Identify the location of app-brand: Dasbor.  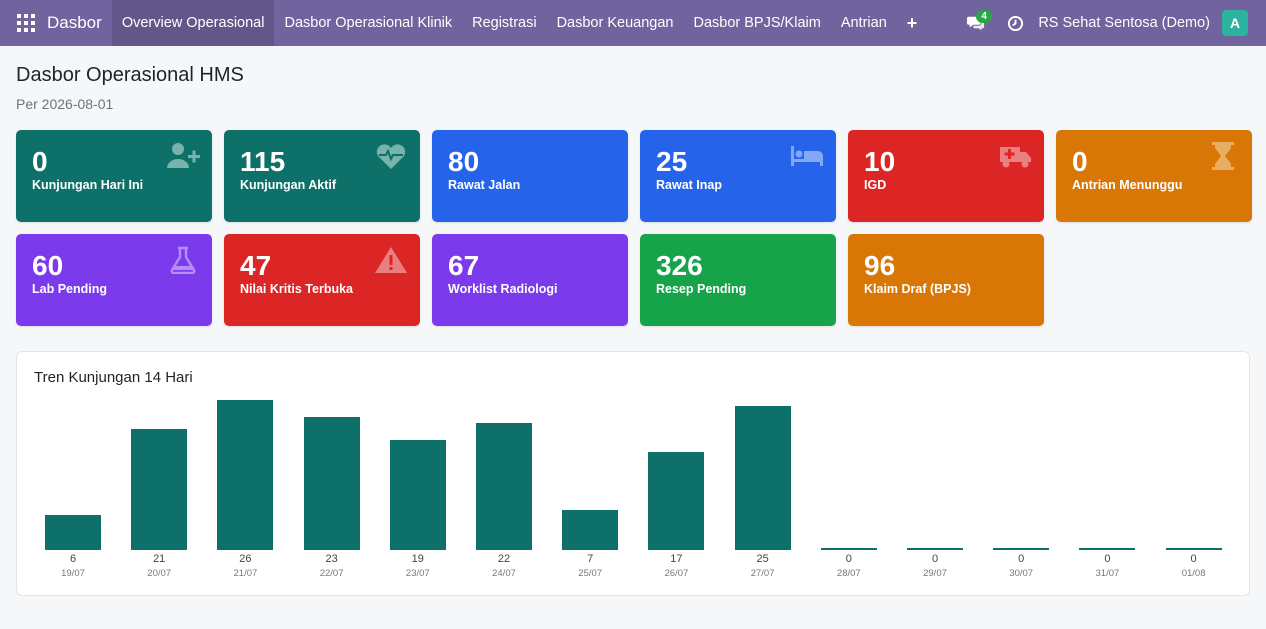
(74, 22).